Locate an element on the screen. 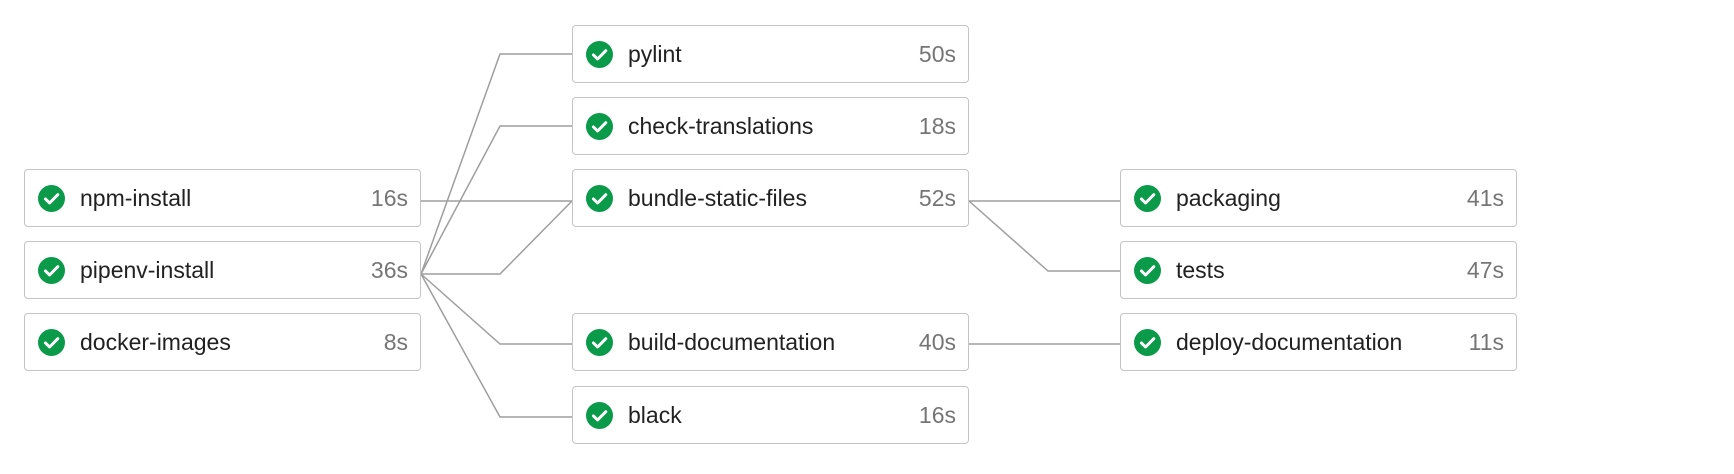 The height and width of the screenshot is (474, 1734). job-build-documentation: build-documentation 40s is located at coordinates (770, 342).